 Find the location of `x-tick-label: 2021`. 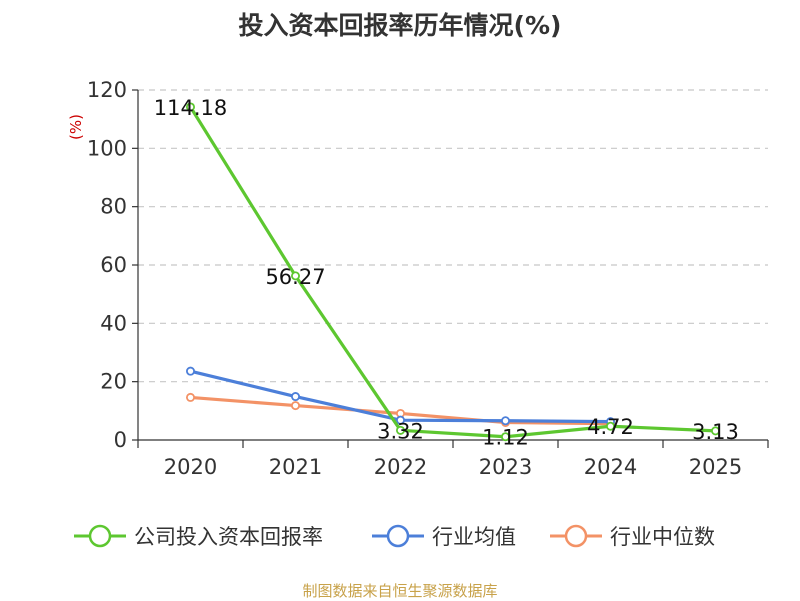

x-tick-label: 2021 is located at coordinates (295, 467).